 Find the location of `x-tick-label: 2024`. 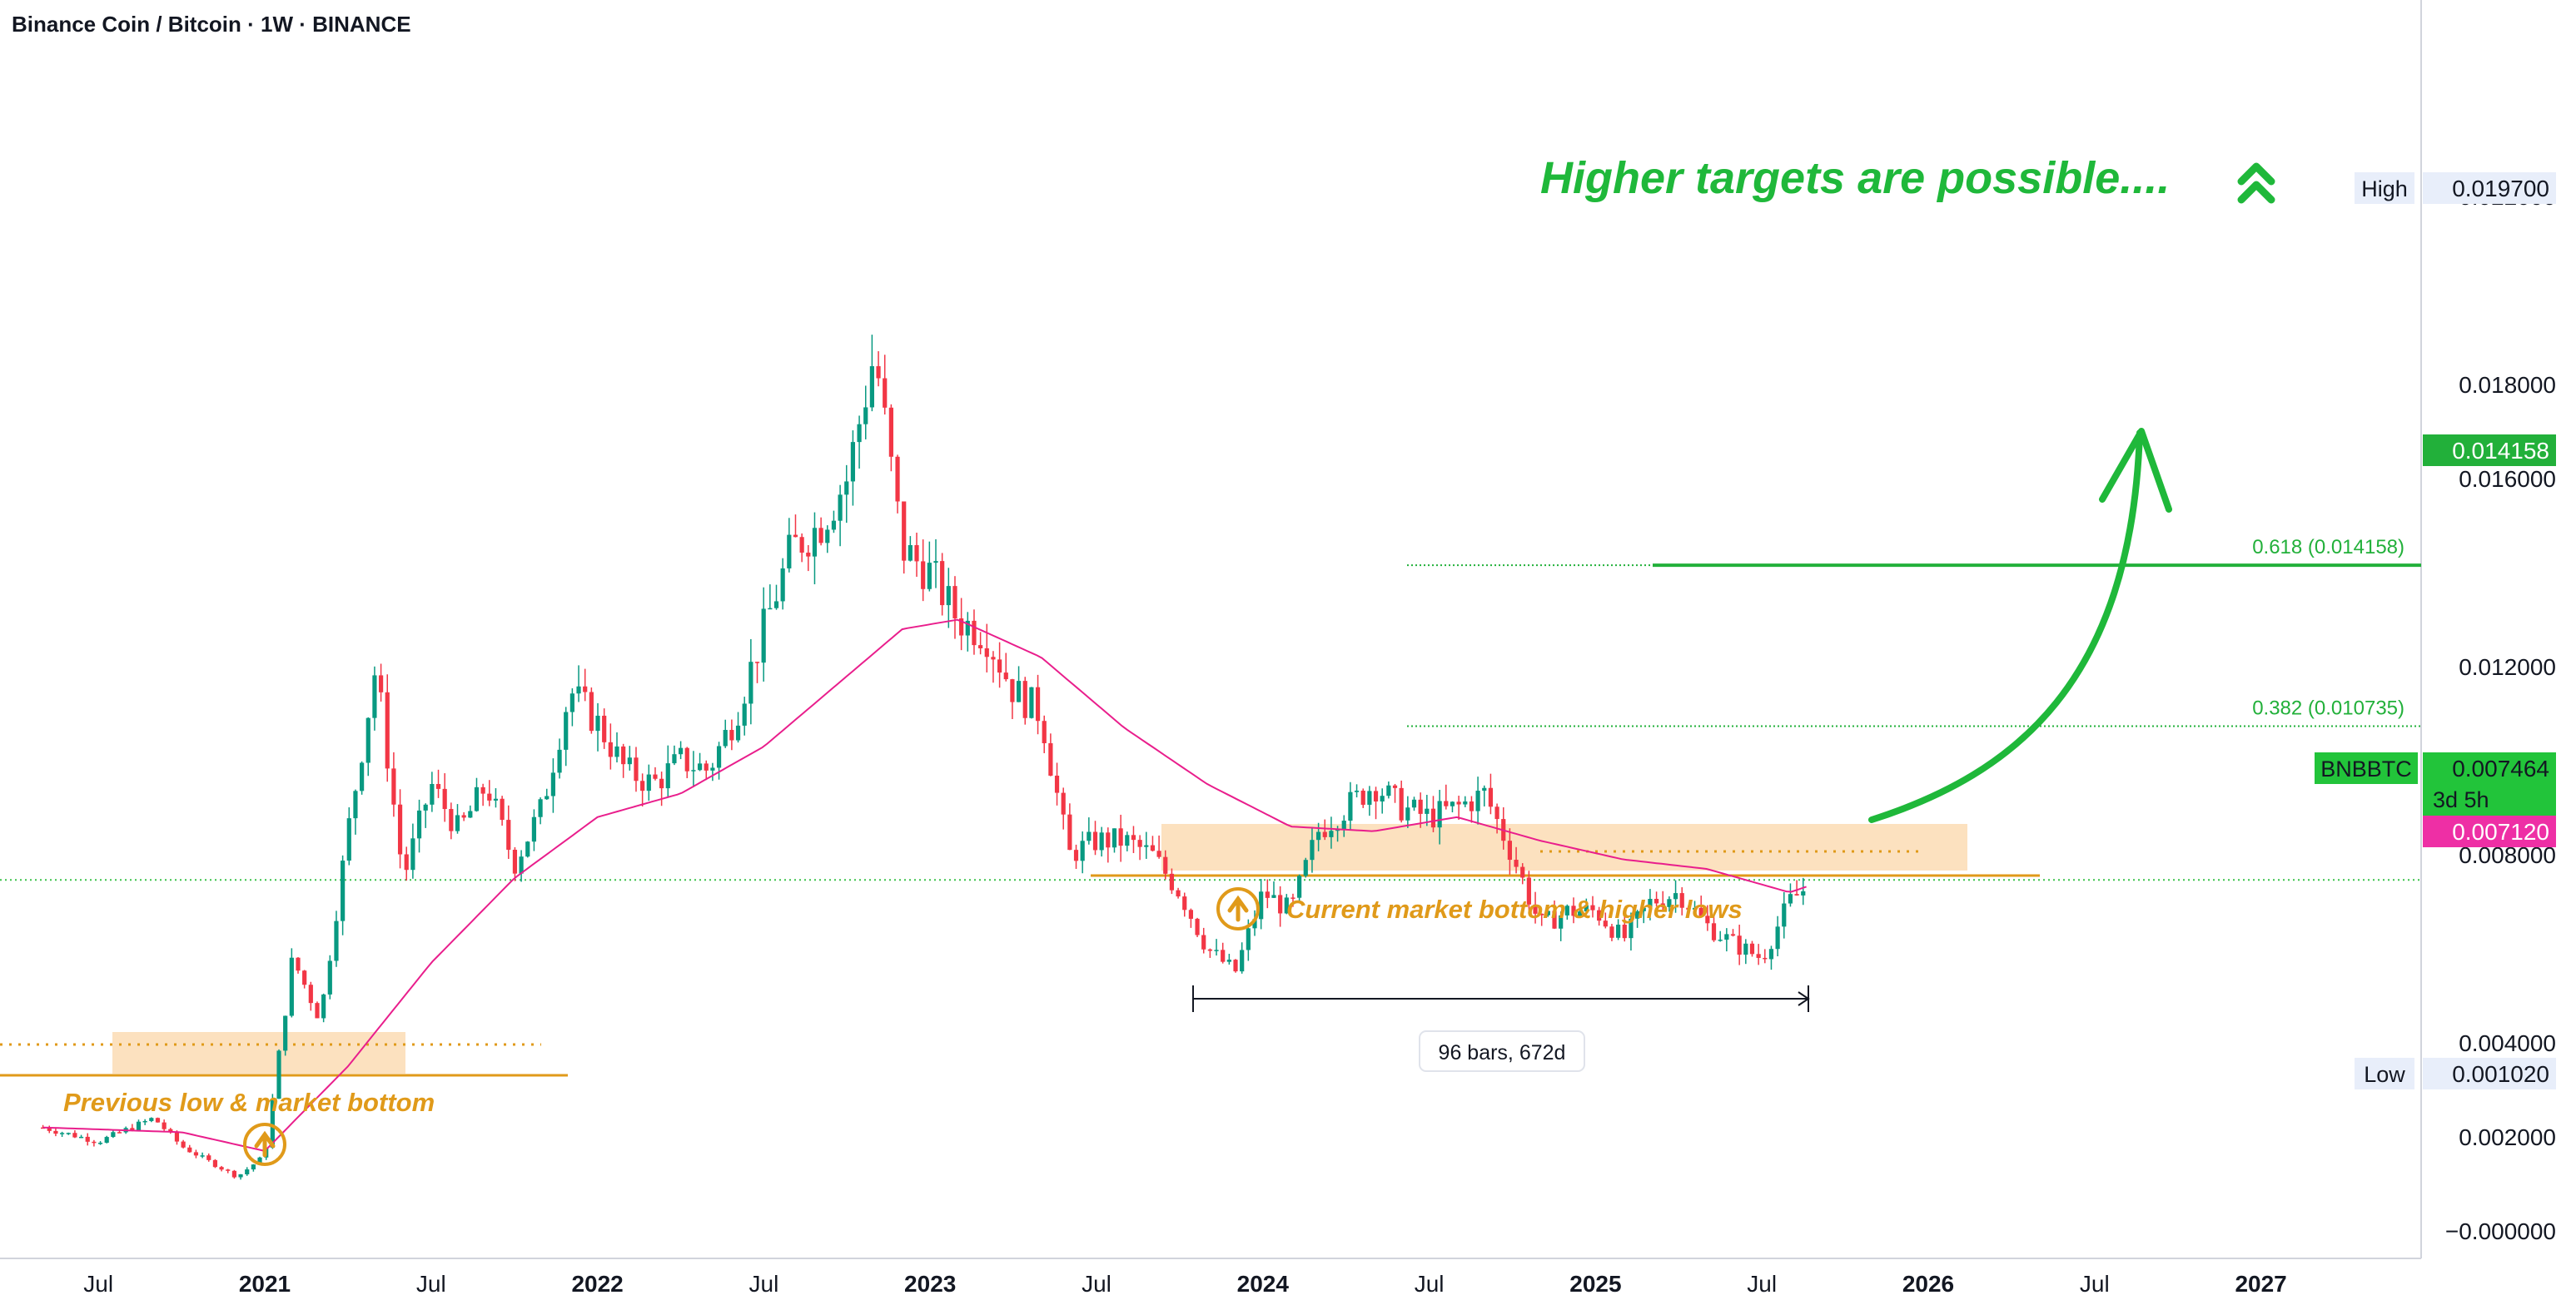

x-tick-label: 2024 is located at coordinates (1263, 1284).